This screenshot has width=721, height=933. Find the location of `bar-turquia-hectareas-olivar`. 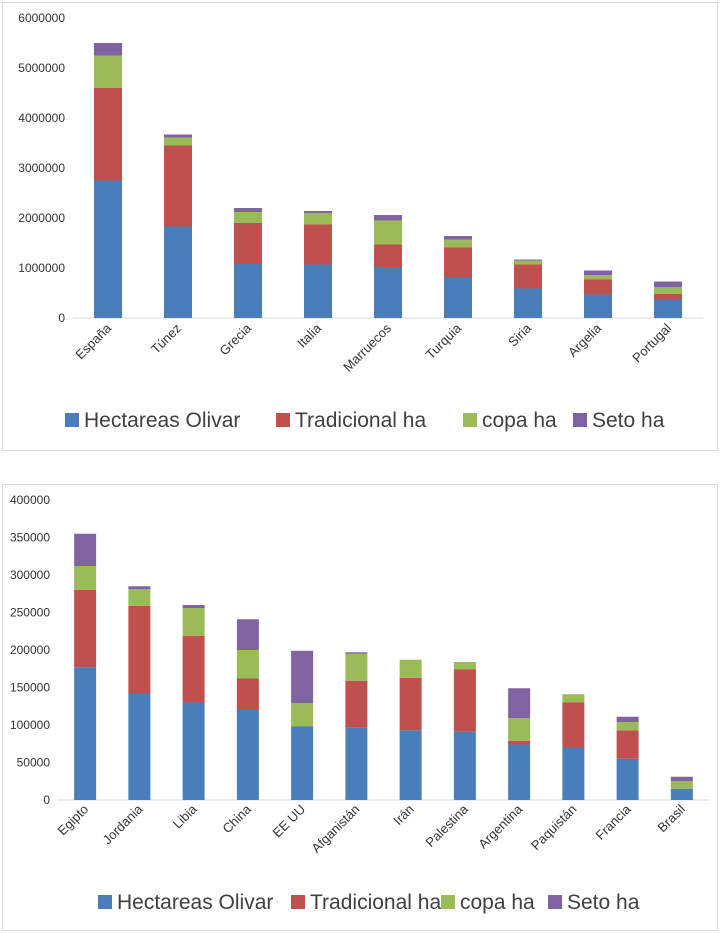

bar-turquia-hectareas-olivar is located at coordinates (458, 297).